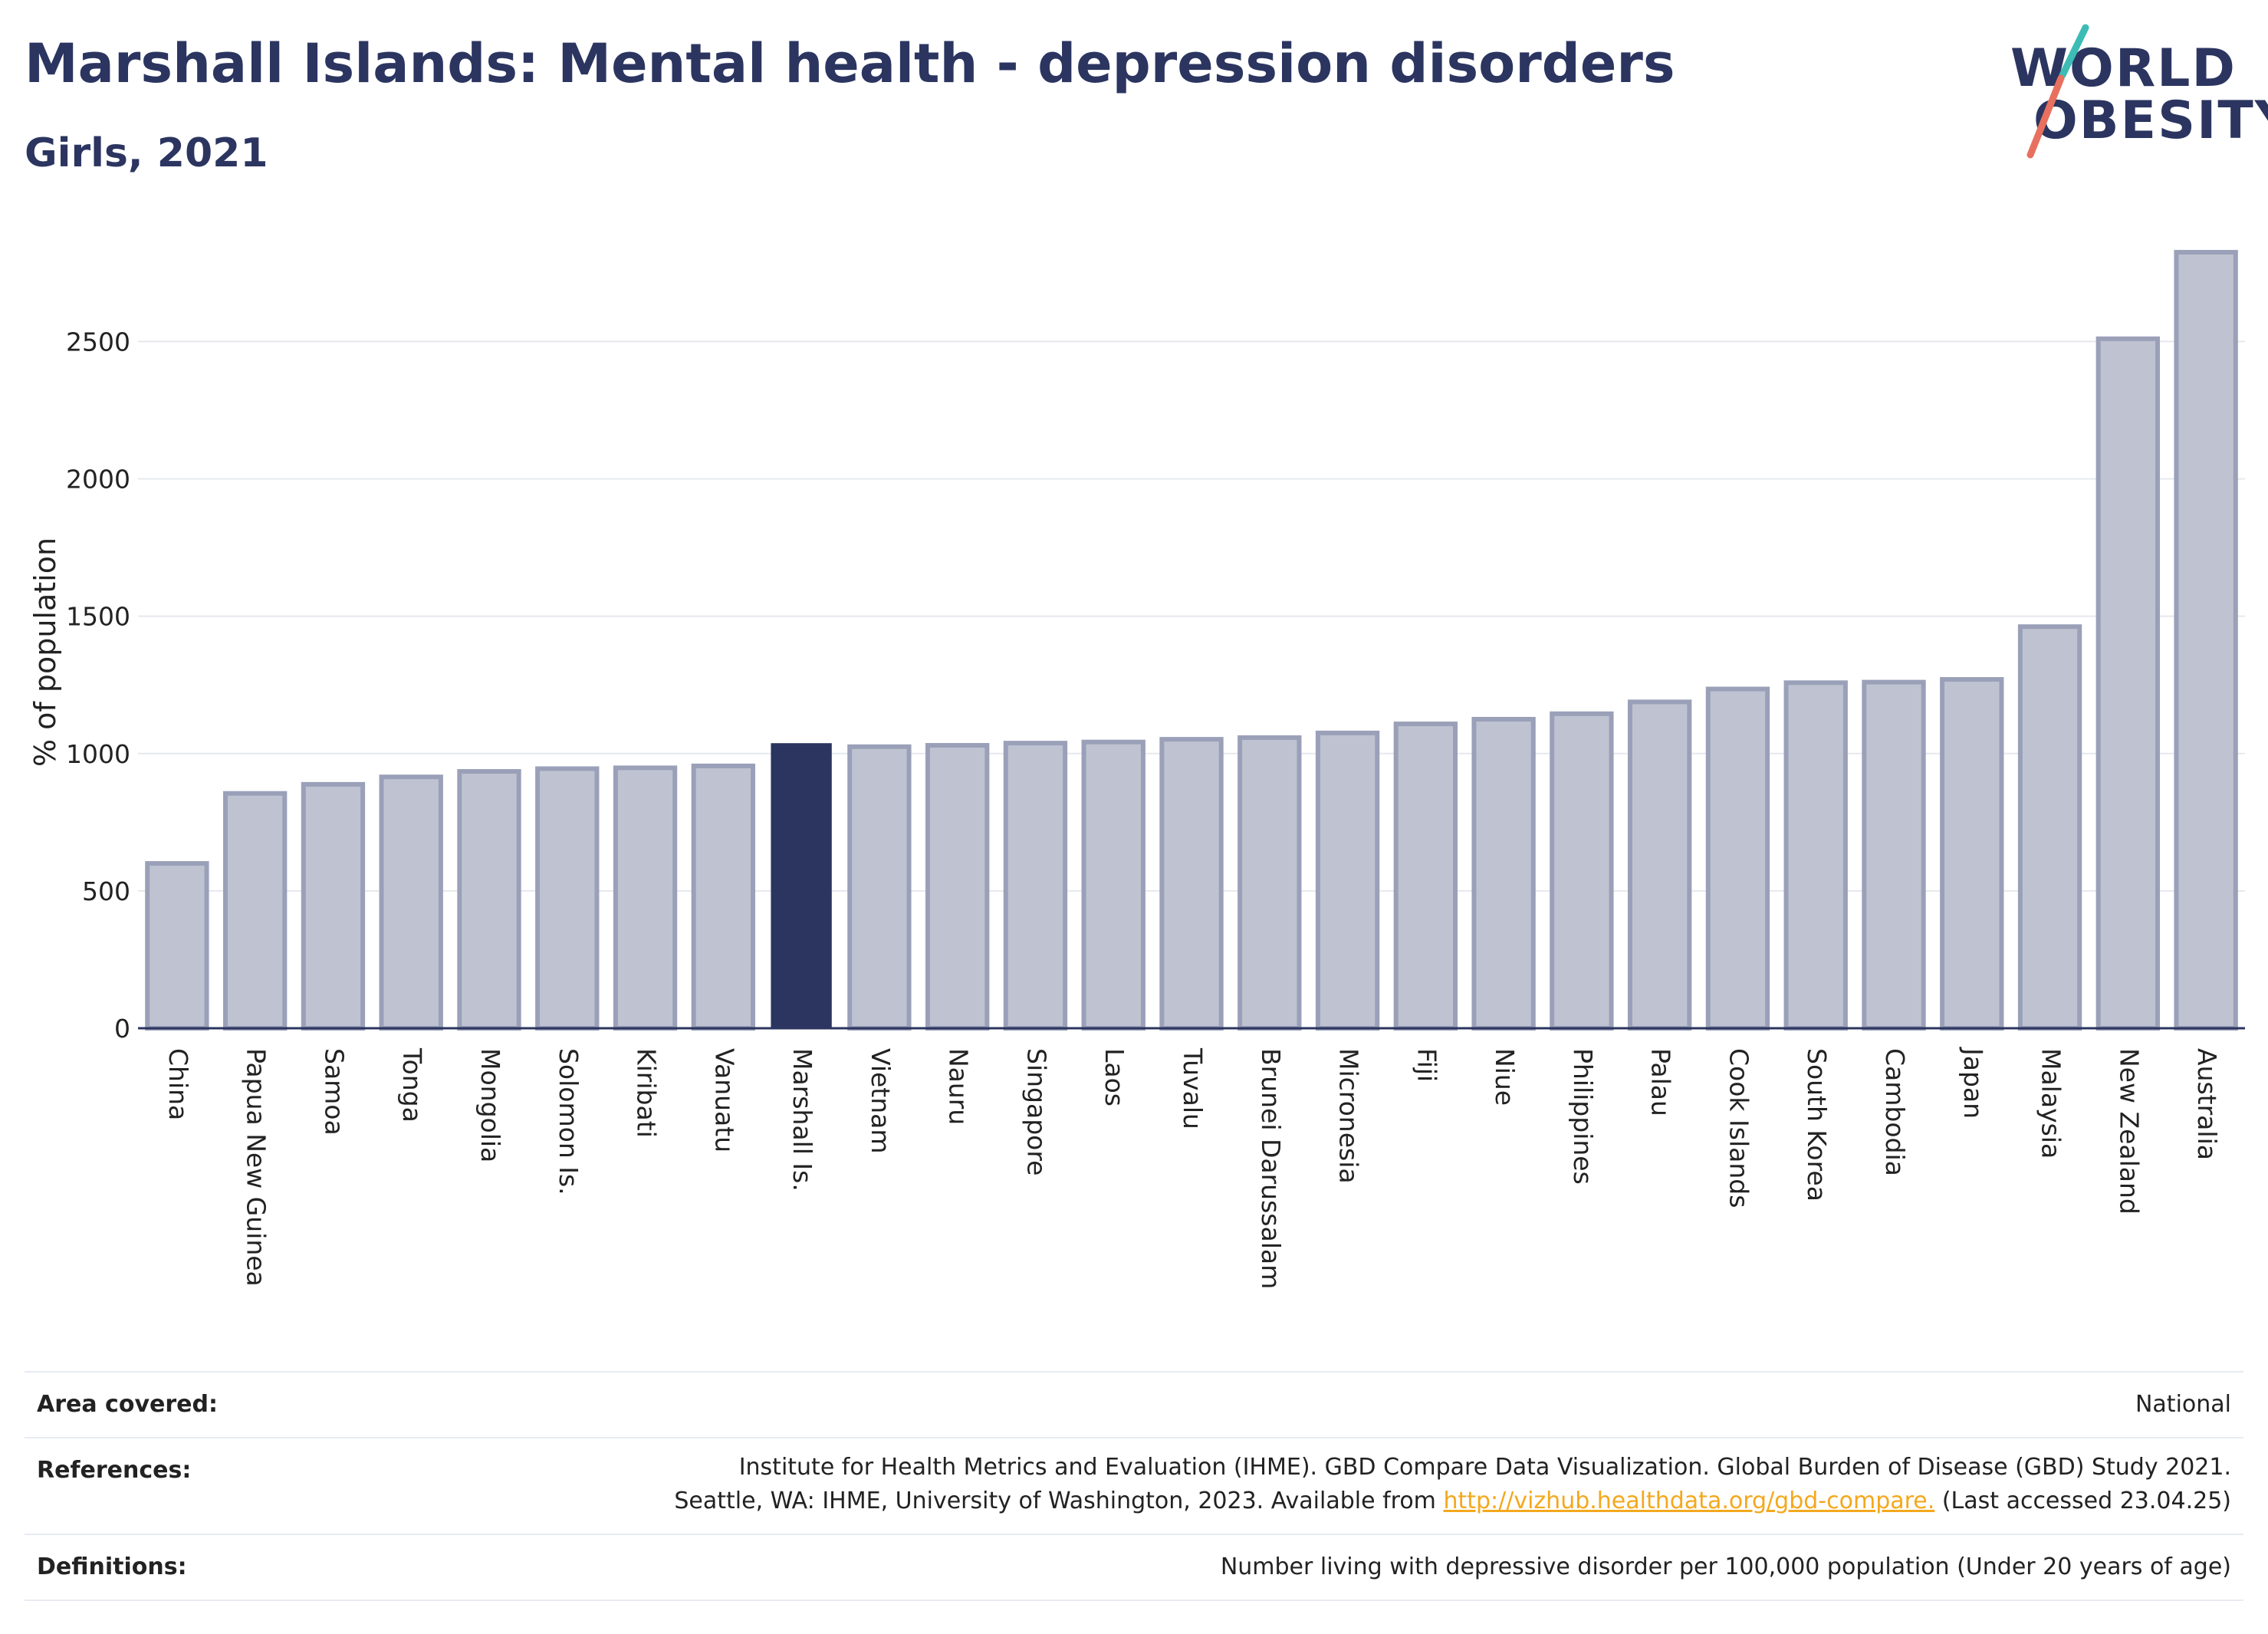 The width and height of the screenshot is (2268, 1634). Describe the element at coordinates (1973, 1083) in the screenshot. I see `x-tick-label: Japan` at that location.